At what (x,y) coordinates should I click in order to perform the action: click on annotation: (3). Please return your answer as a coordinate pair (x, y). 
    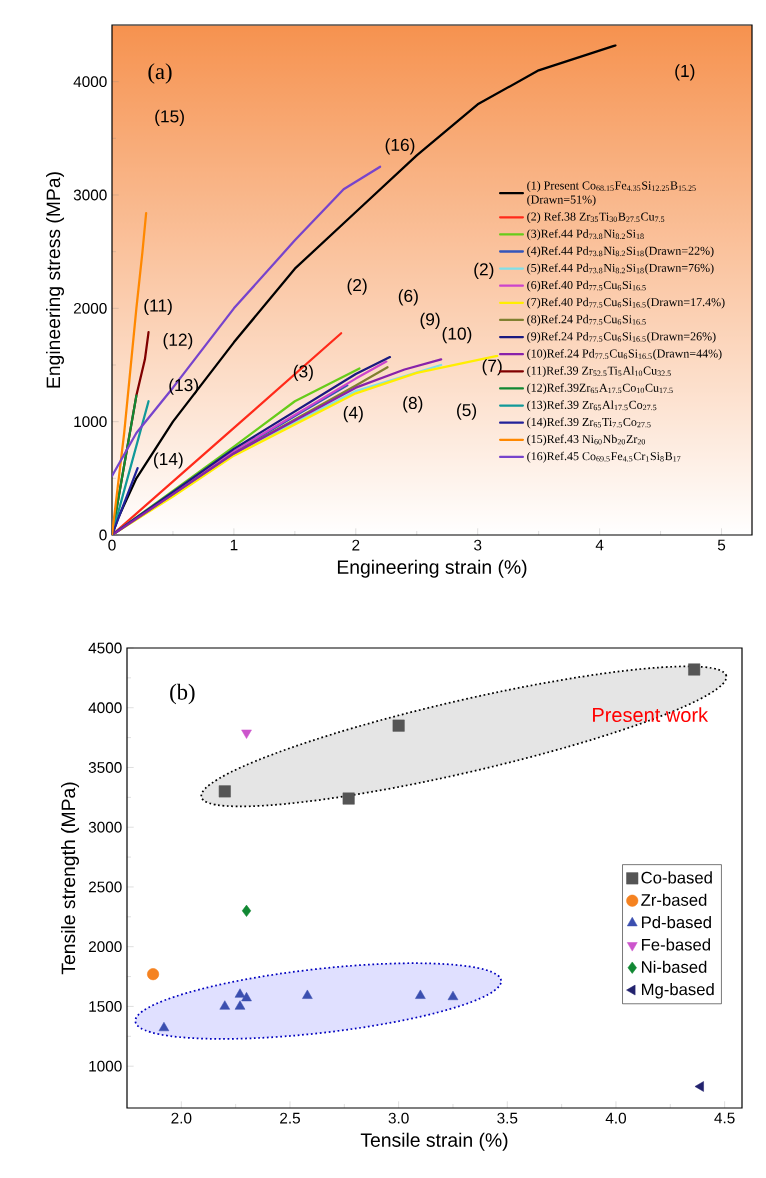
    Looking at the image, I should click on (303, 372).